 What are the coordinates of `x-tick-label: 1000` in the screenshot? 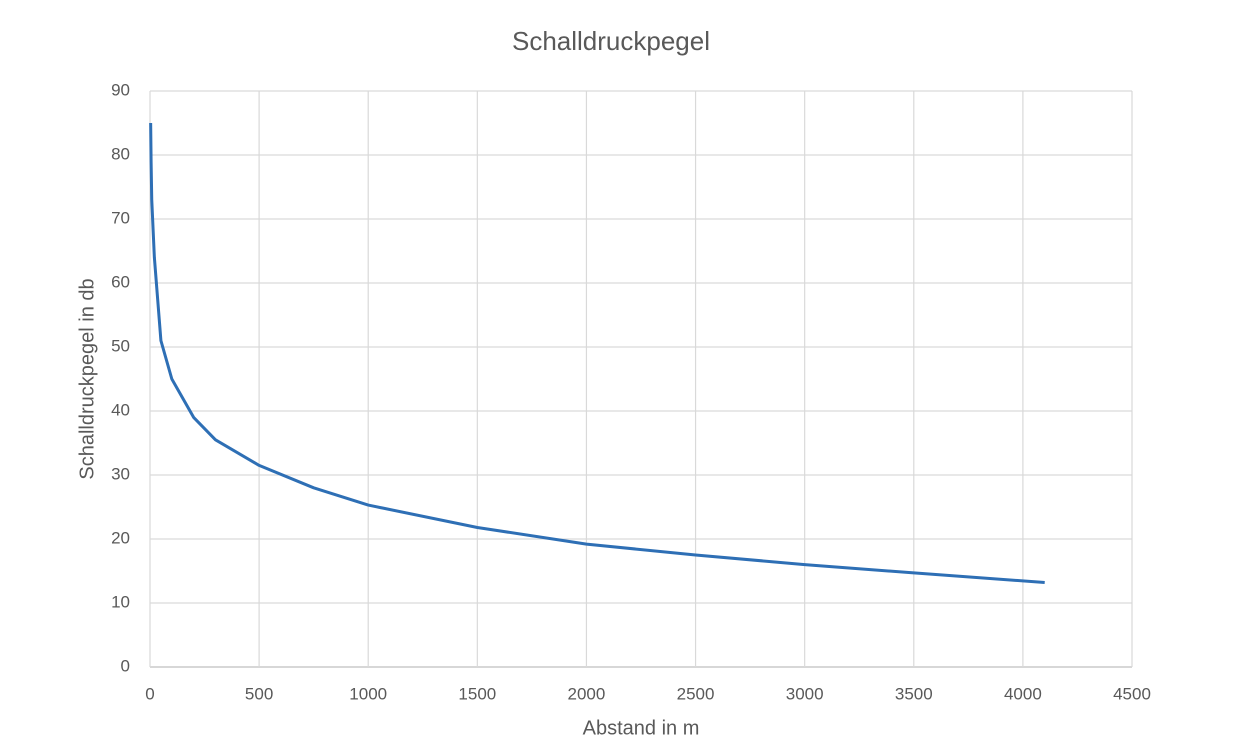 It's located at (368, 693).